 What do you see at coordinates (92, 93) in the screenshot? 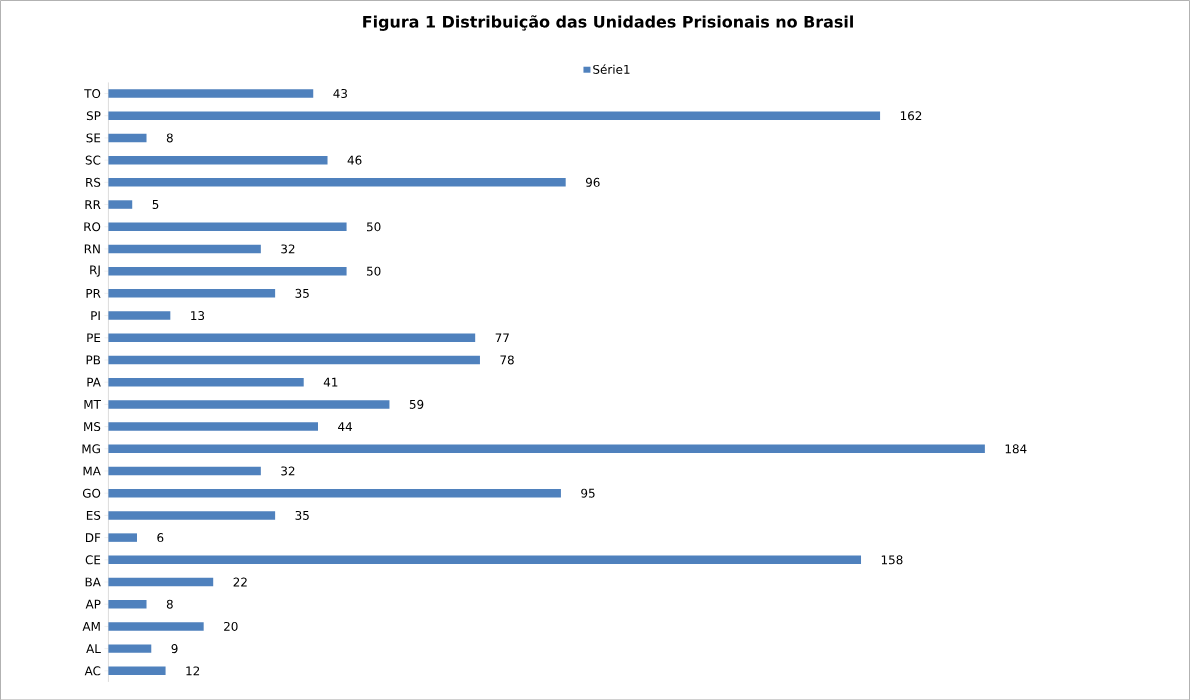
I see `y-tick-label: TO` at bounding box center [92, 93].